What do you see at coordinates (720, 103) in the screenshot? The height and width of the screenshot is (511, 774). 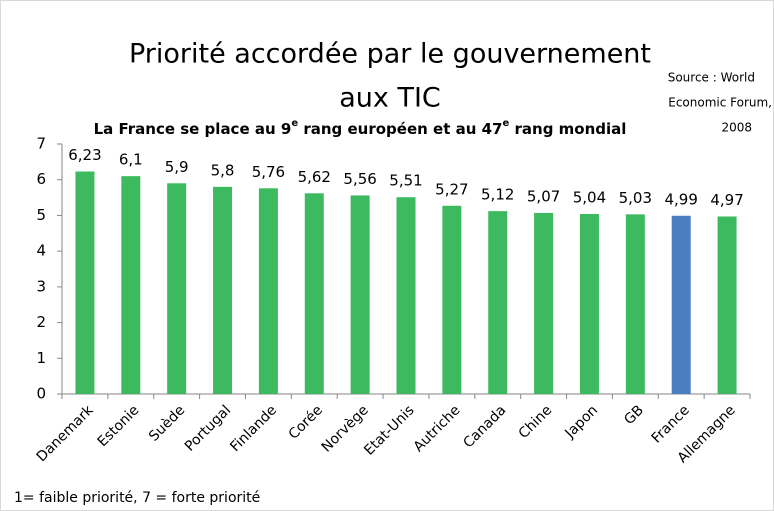 I see `source: Economic Forum,` at bounding box center [720, 103].